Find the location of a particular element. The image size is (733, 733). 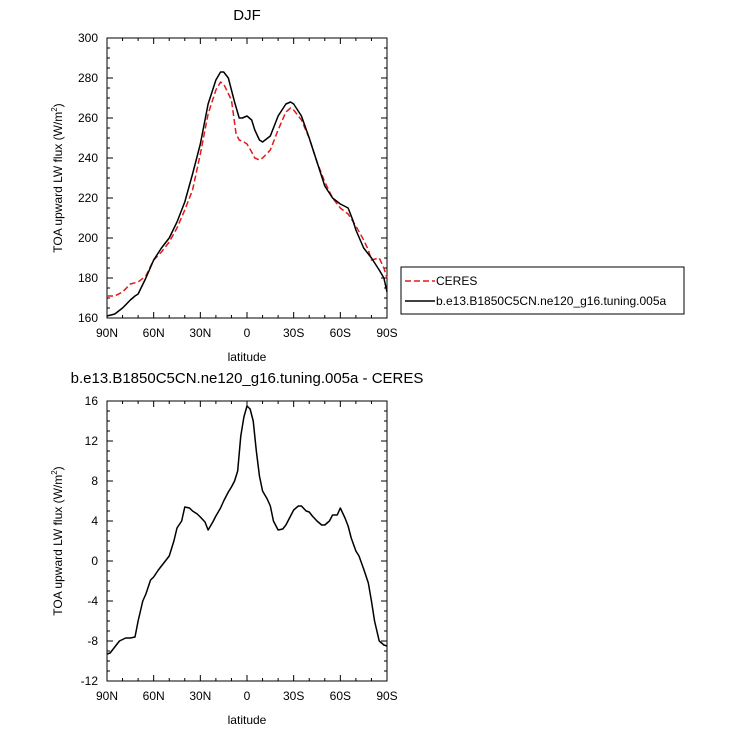

top-y-tick-label: 220 is located at coordinates (88, 198).